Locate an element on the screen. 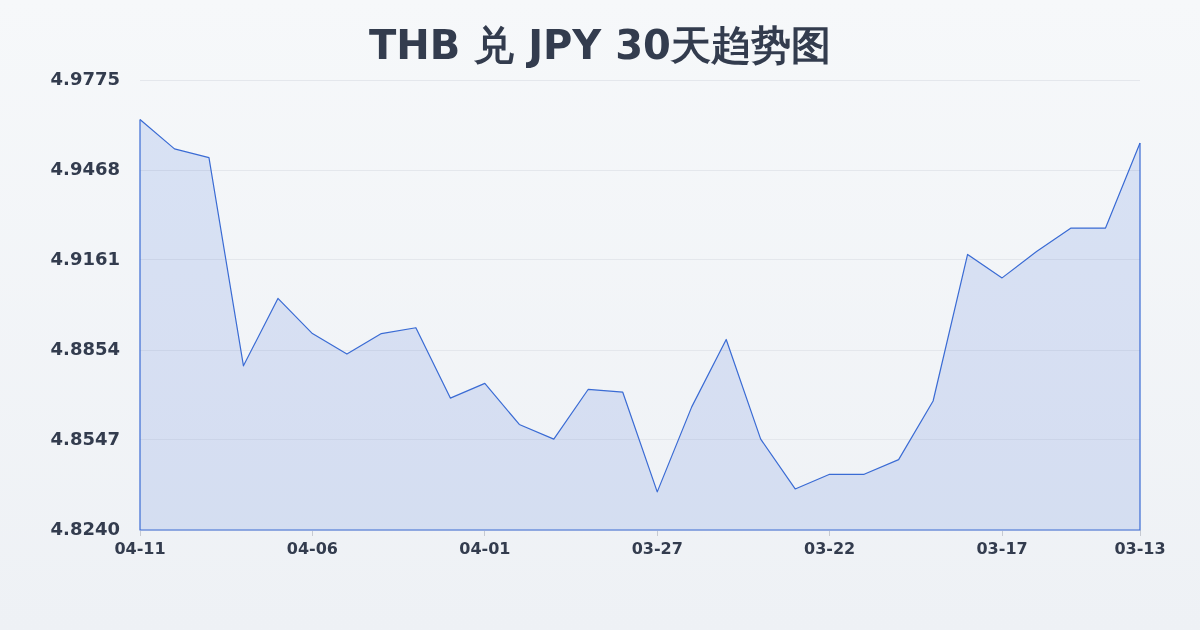 Image resolution: width=1200 pixels, height=630 pixels. x-tick-label: 04-06 is located at coordinates (312, 548).